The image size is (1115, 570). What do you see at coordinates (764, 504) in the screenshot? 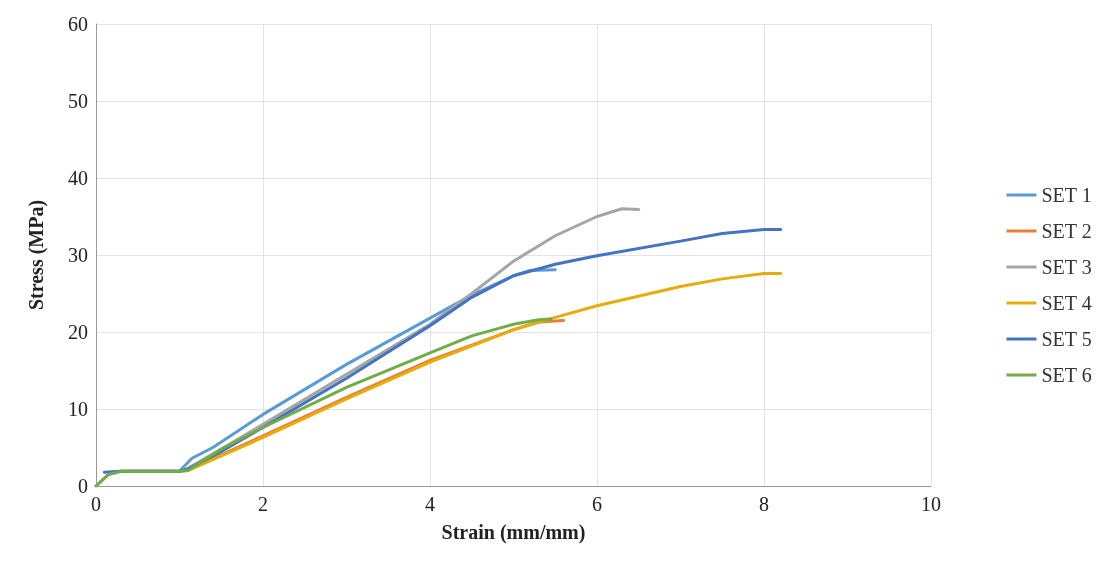
I see `x-tick-label: 8` at bounding box center [764, 504].